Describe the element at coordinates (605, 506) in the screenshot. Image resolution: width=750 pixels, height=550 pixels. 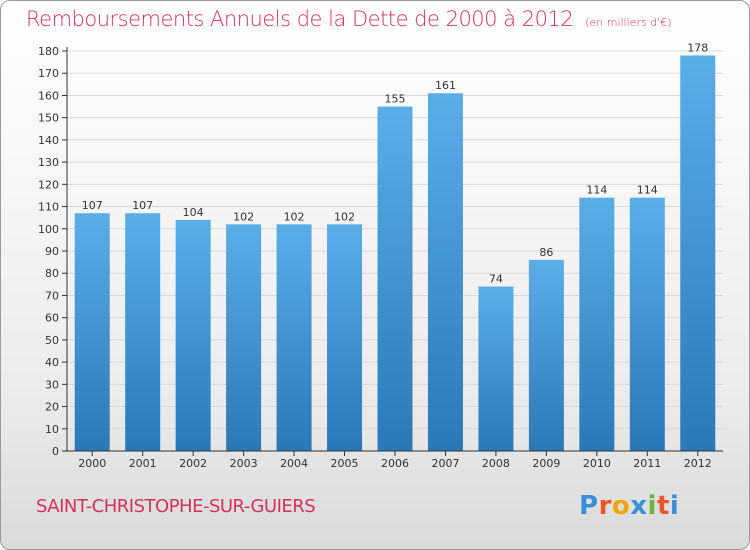
I see `logo-letter: r` at that location.